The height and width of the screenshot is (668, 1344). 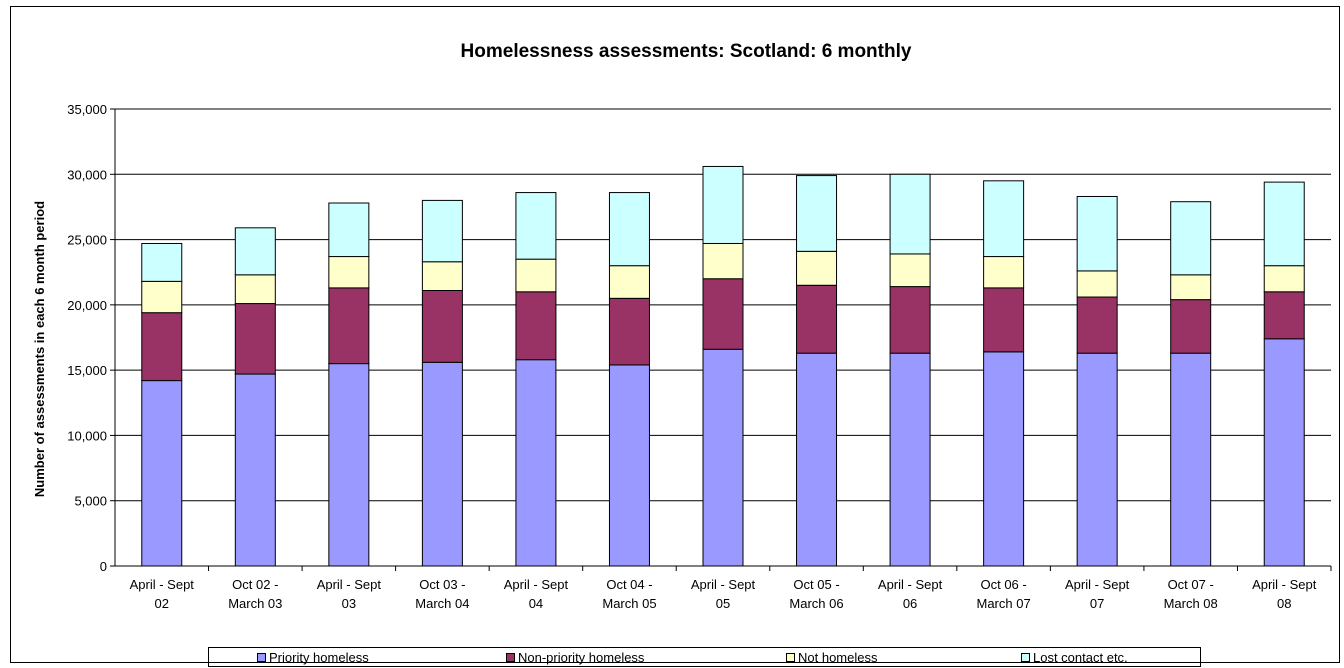 I want to click on x-tick-label: March 05, so click(x=629, y=603).